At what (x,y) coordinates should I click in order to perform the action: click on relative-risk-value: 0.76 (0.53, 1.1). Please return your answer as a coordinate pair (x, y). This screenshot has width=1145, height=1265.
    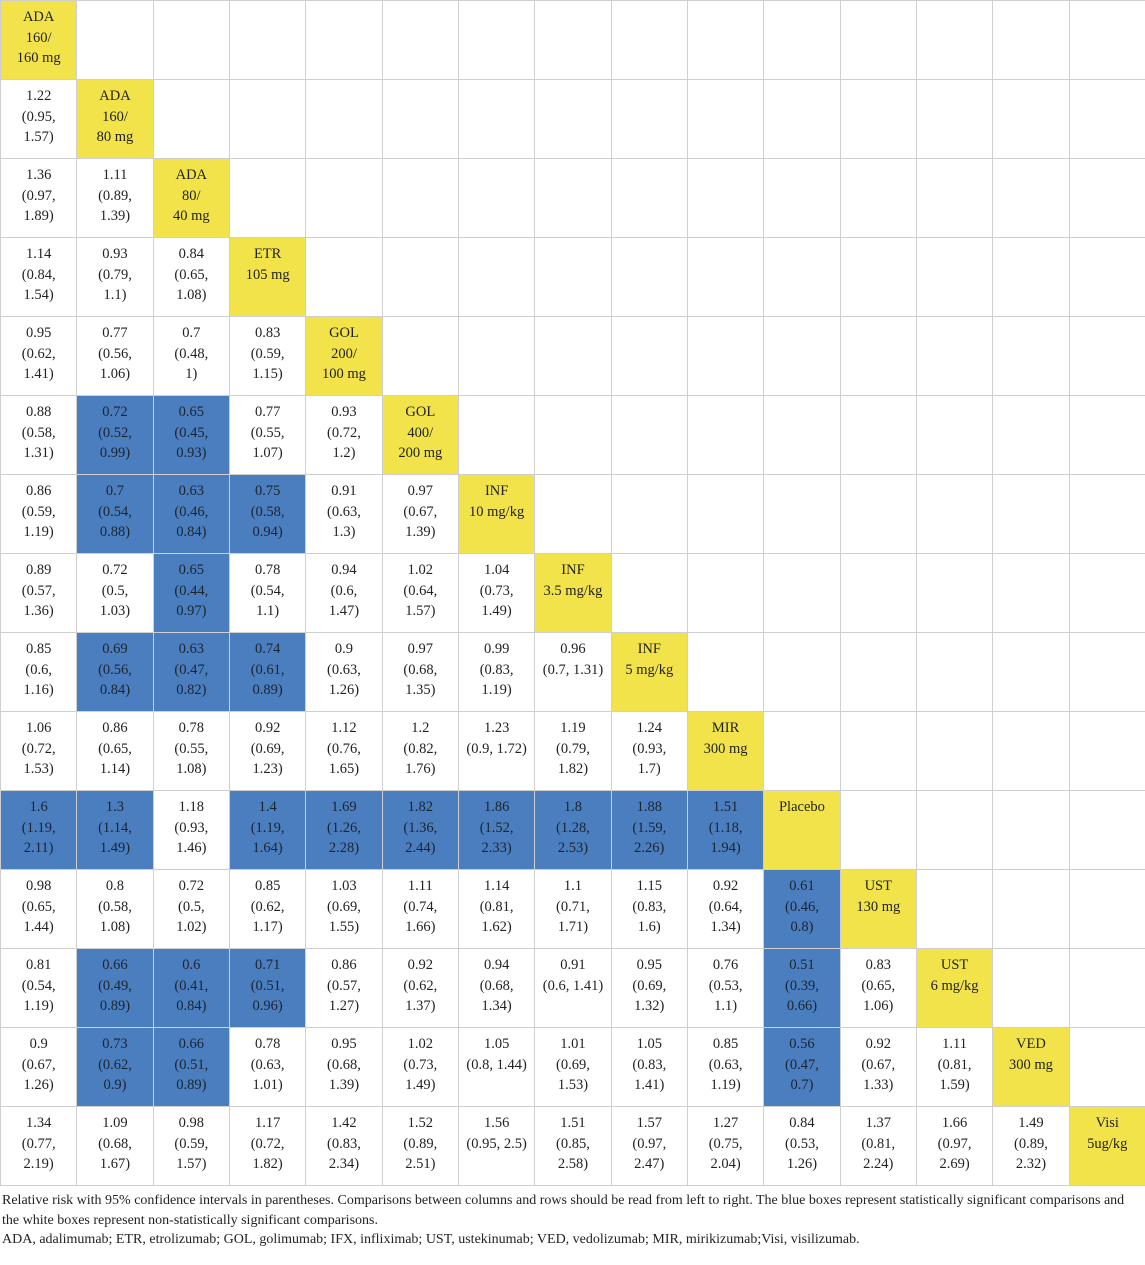
    Looking at the image, I should click on (725, 985).